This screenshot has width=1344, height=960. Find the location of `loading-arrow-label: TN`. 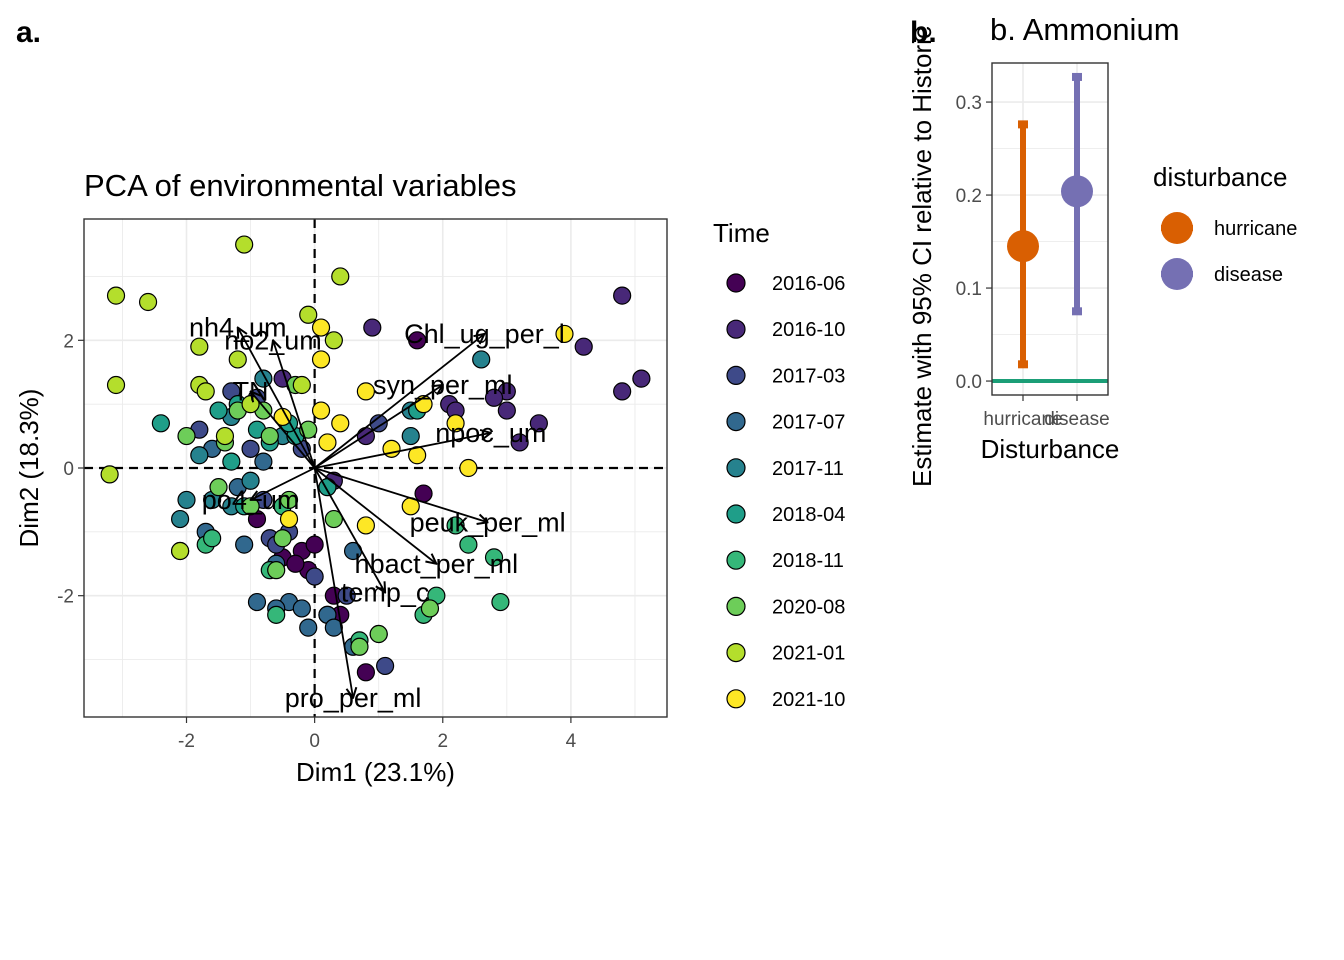

loading-arrow-label: TN is located at coordinates (251, 391).